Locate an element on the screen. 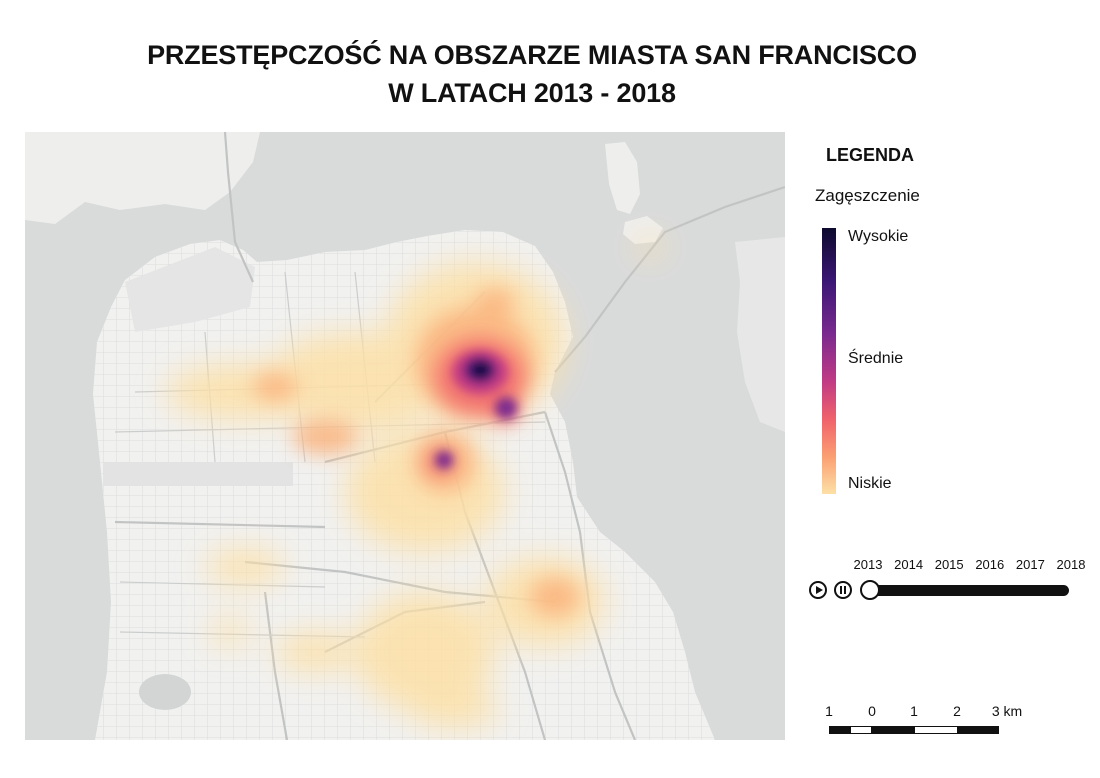 The height and width of the screenshot is (778, 1100). timeline-years: 2013 2014 2015 2016 2017 2018 is located at coordinates (969, 564).